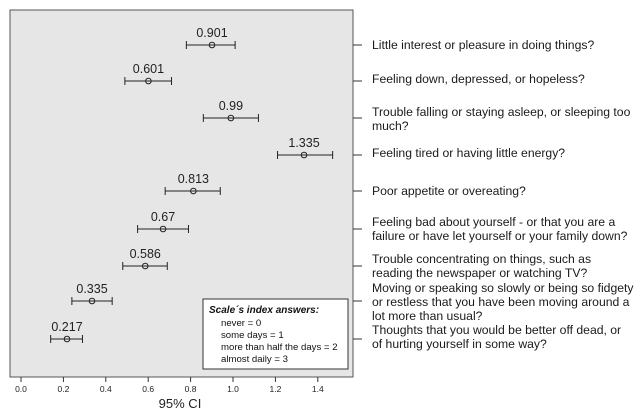  Describe the element at coordinates (66, 327) in the screenshot. I see `point-value-label: 0.217` at that location.